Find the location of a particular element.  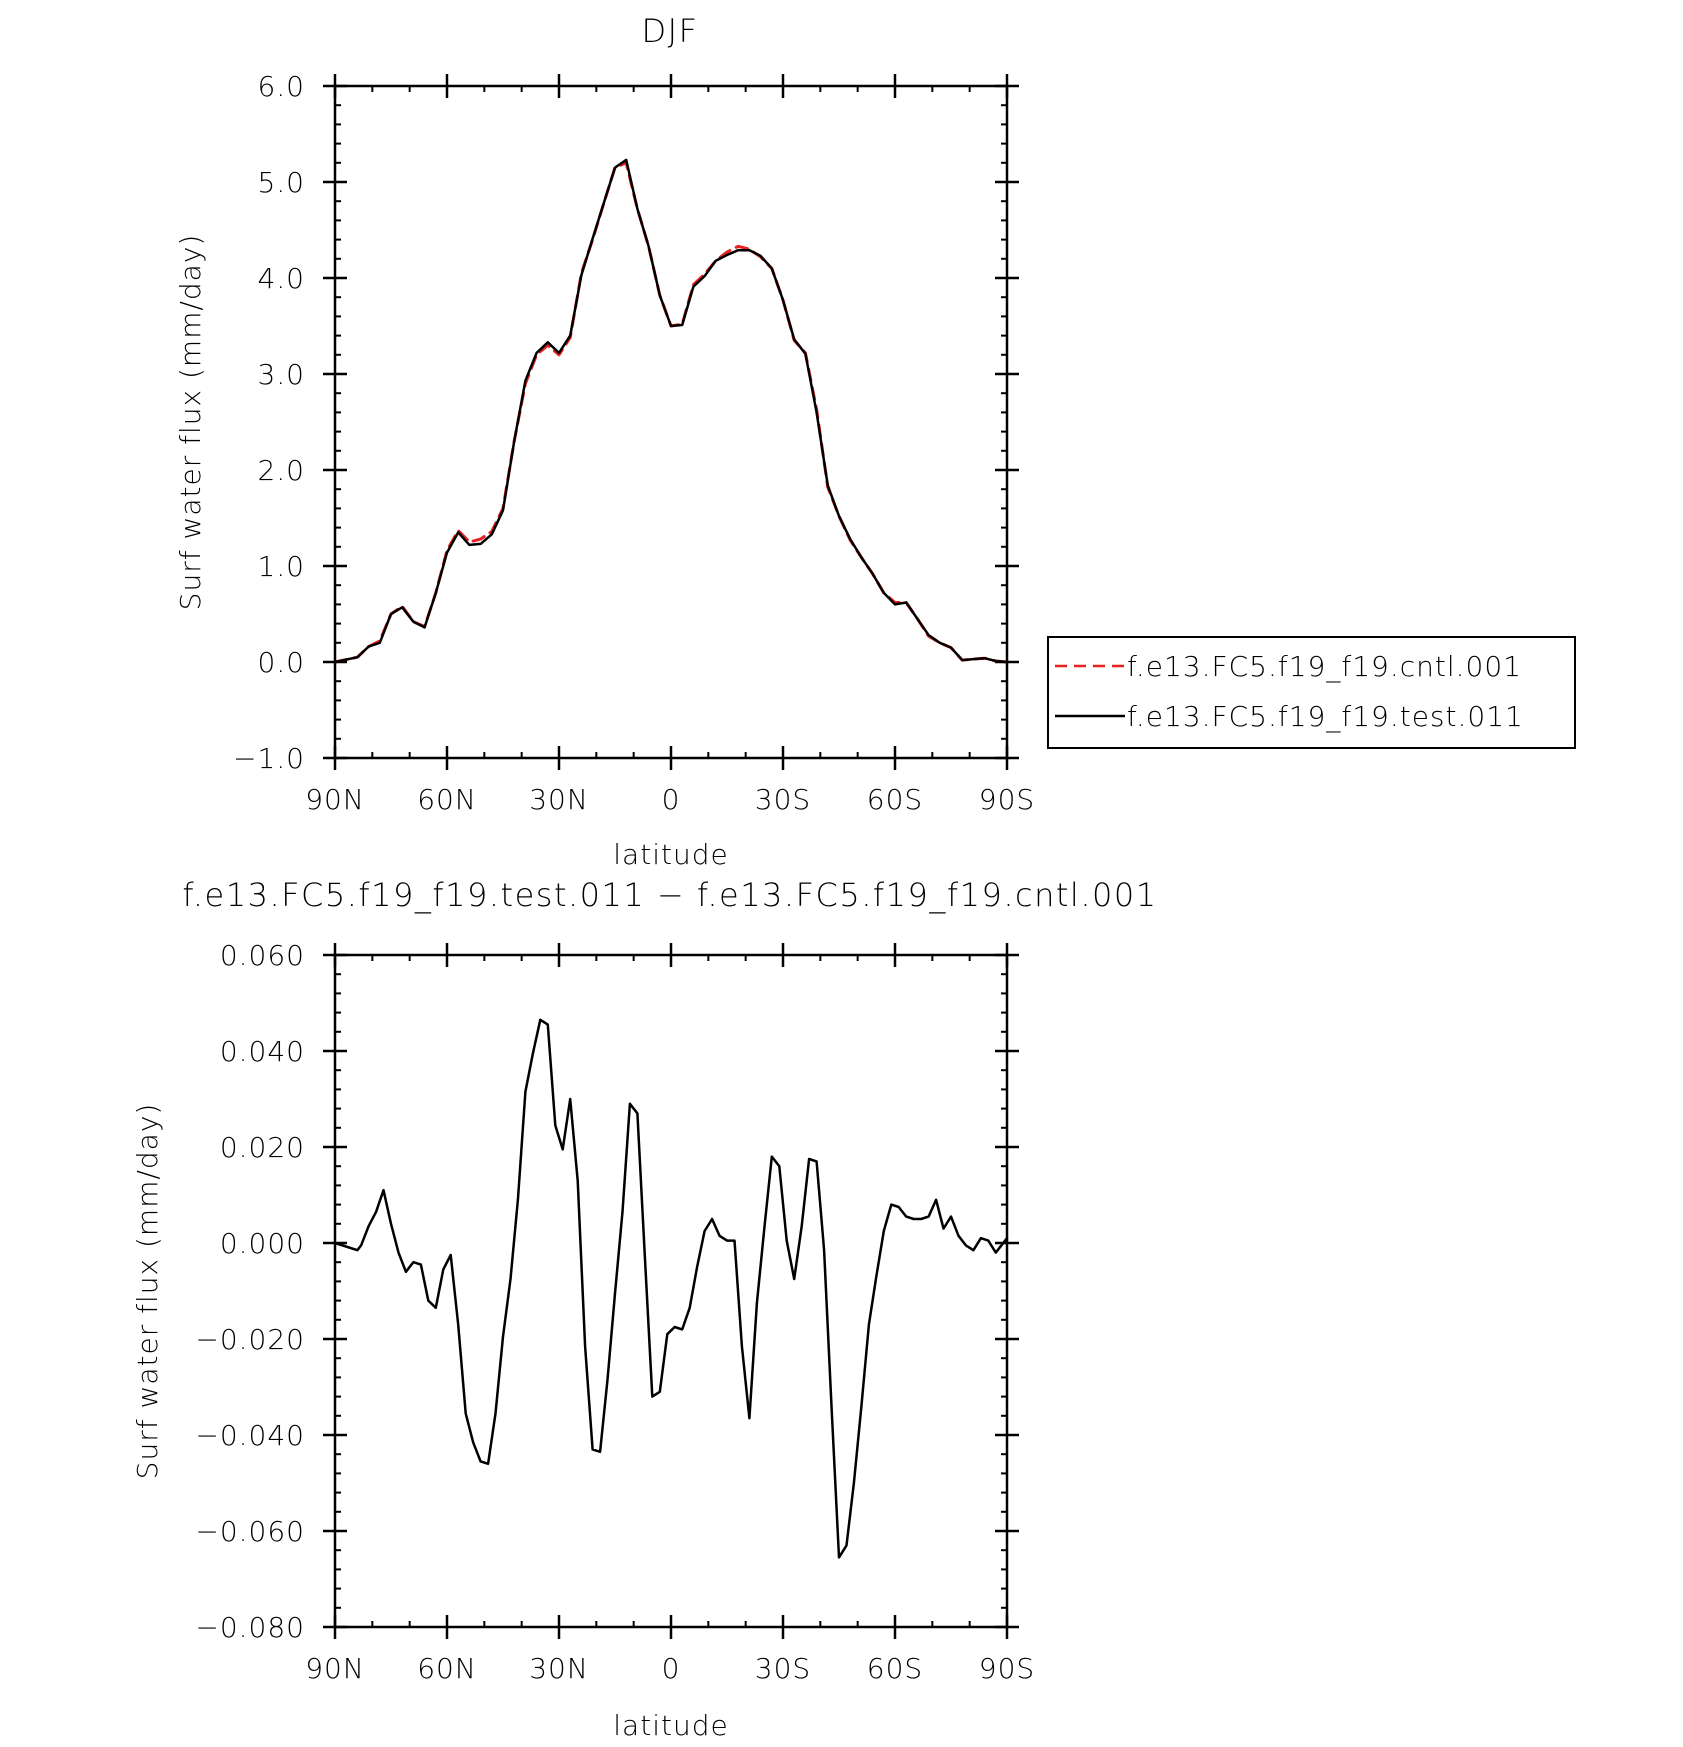

bottom-chart-y-tick-label: −0.080 is located at coordinates (250, 1627).